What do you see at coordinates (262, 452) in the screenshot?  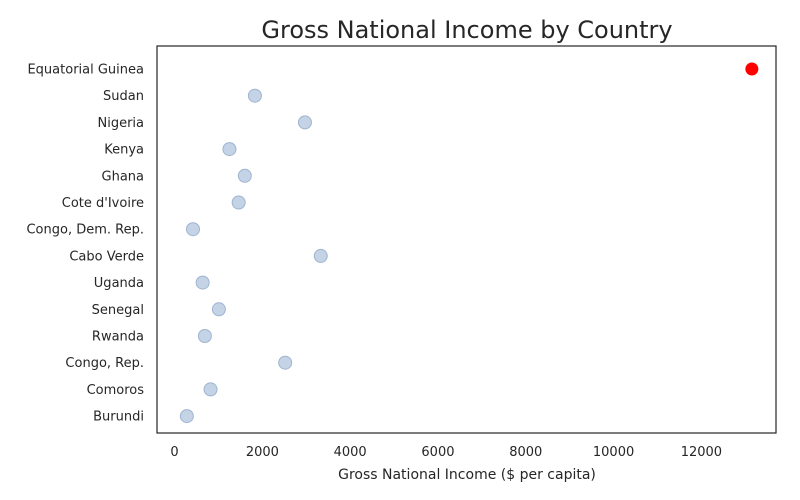 I see `x-tick-label-2000: 2000` at bounding box center [262, 452].